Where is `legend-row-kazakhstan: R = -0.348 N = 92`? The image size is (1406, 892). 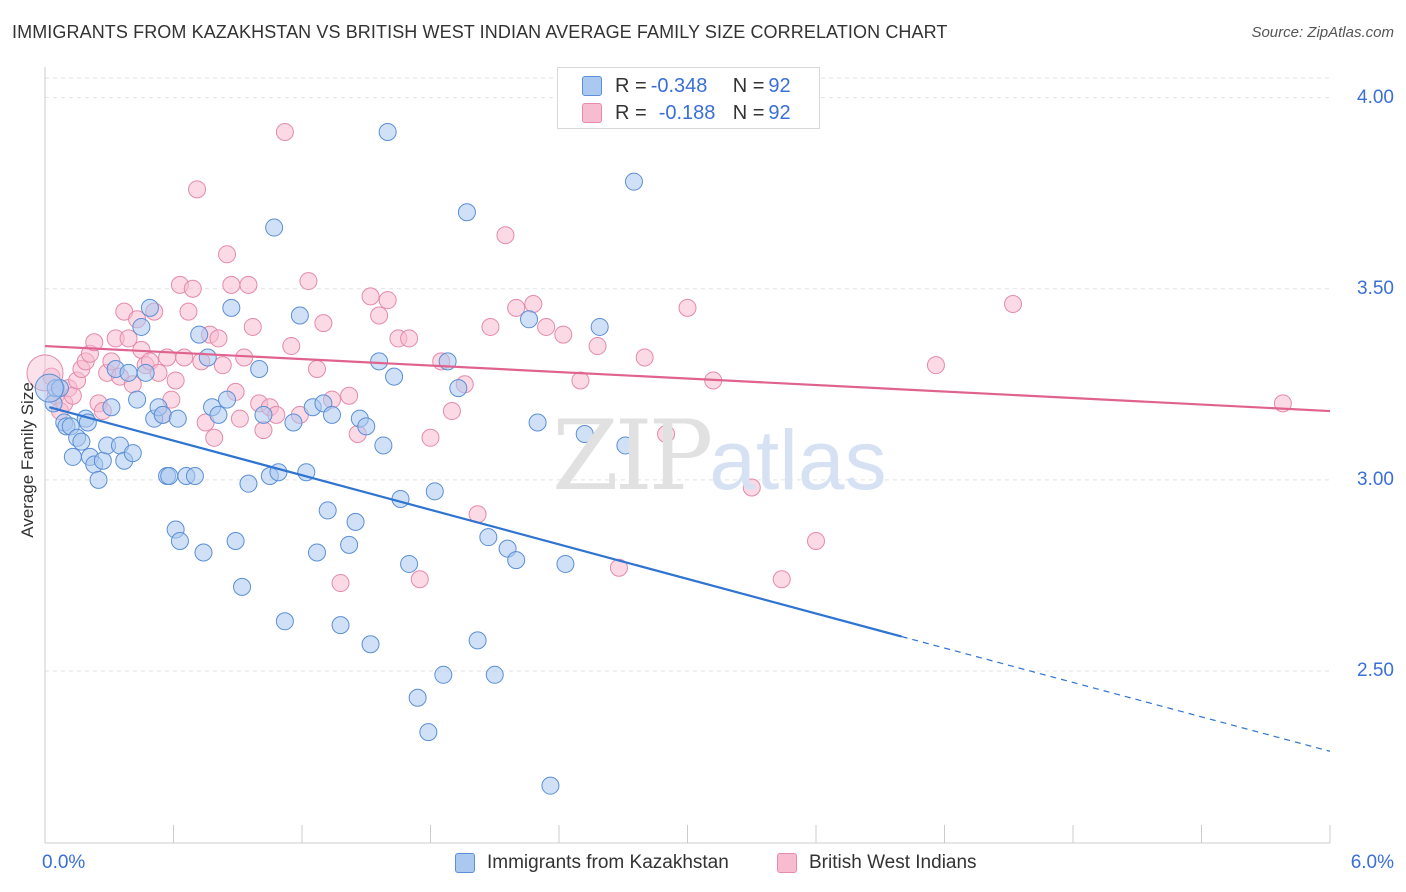
legend-row-kazakhstan: R = -0.348 N = 92 is located at coordinates (686, 86).